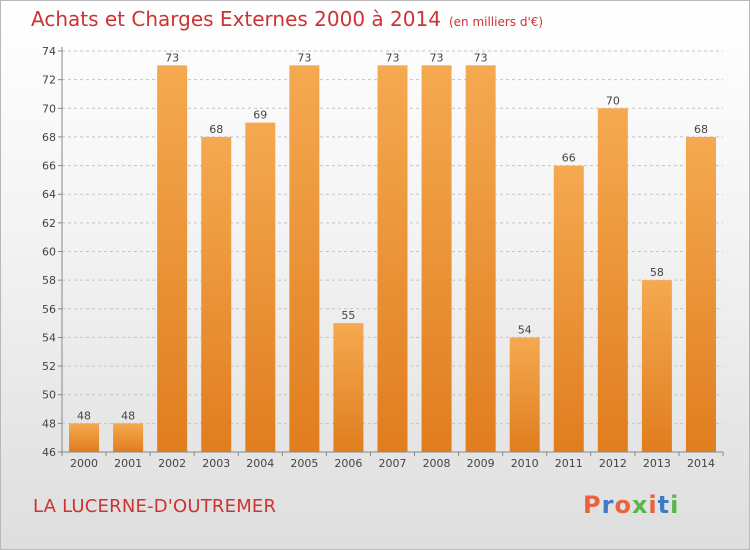 This screenshot has height=550, width=750. I want to click on y-tick-label: 58, so click(49, 280).